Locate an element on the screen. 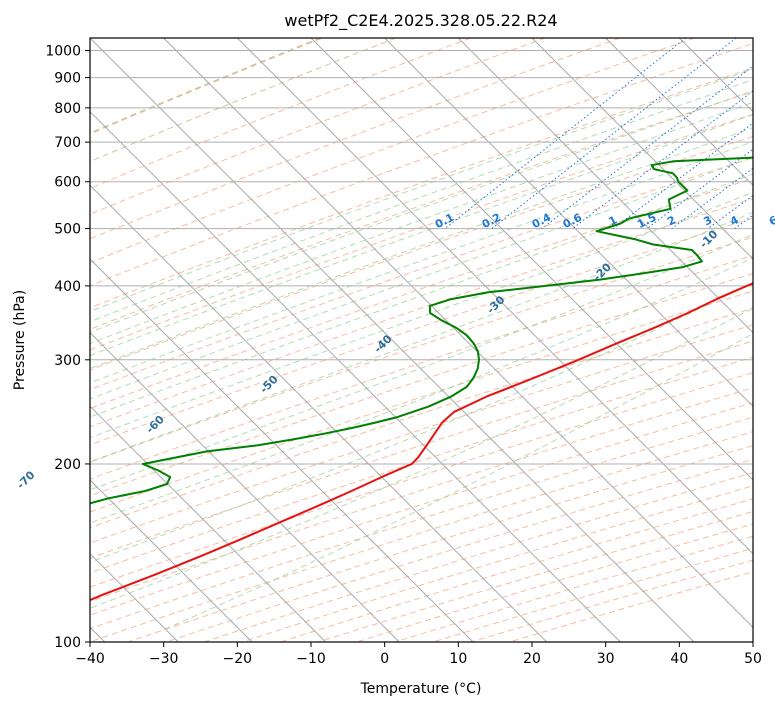 The image size is (775, 708). y-tick-label: 700 is located at coordinates (67, 143).